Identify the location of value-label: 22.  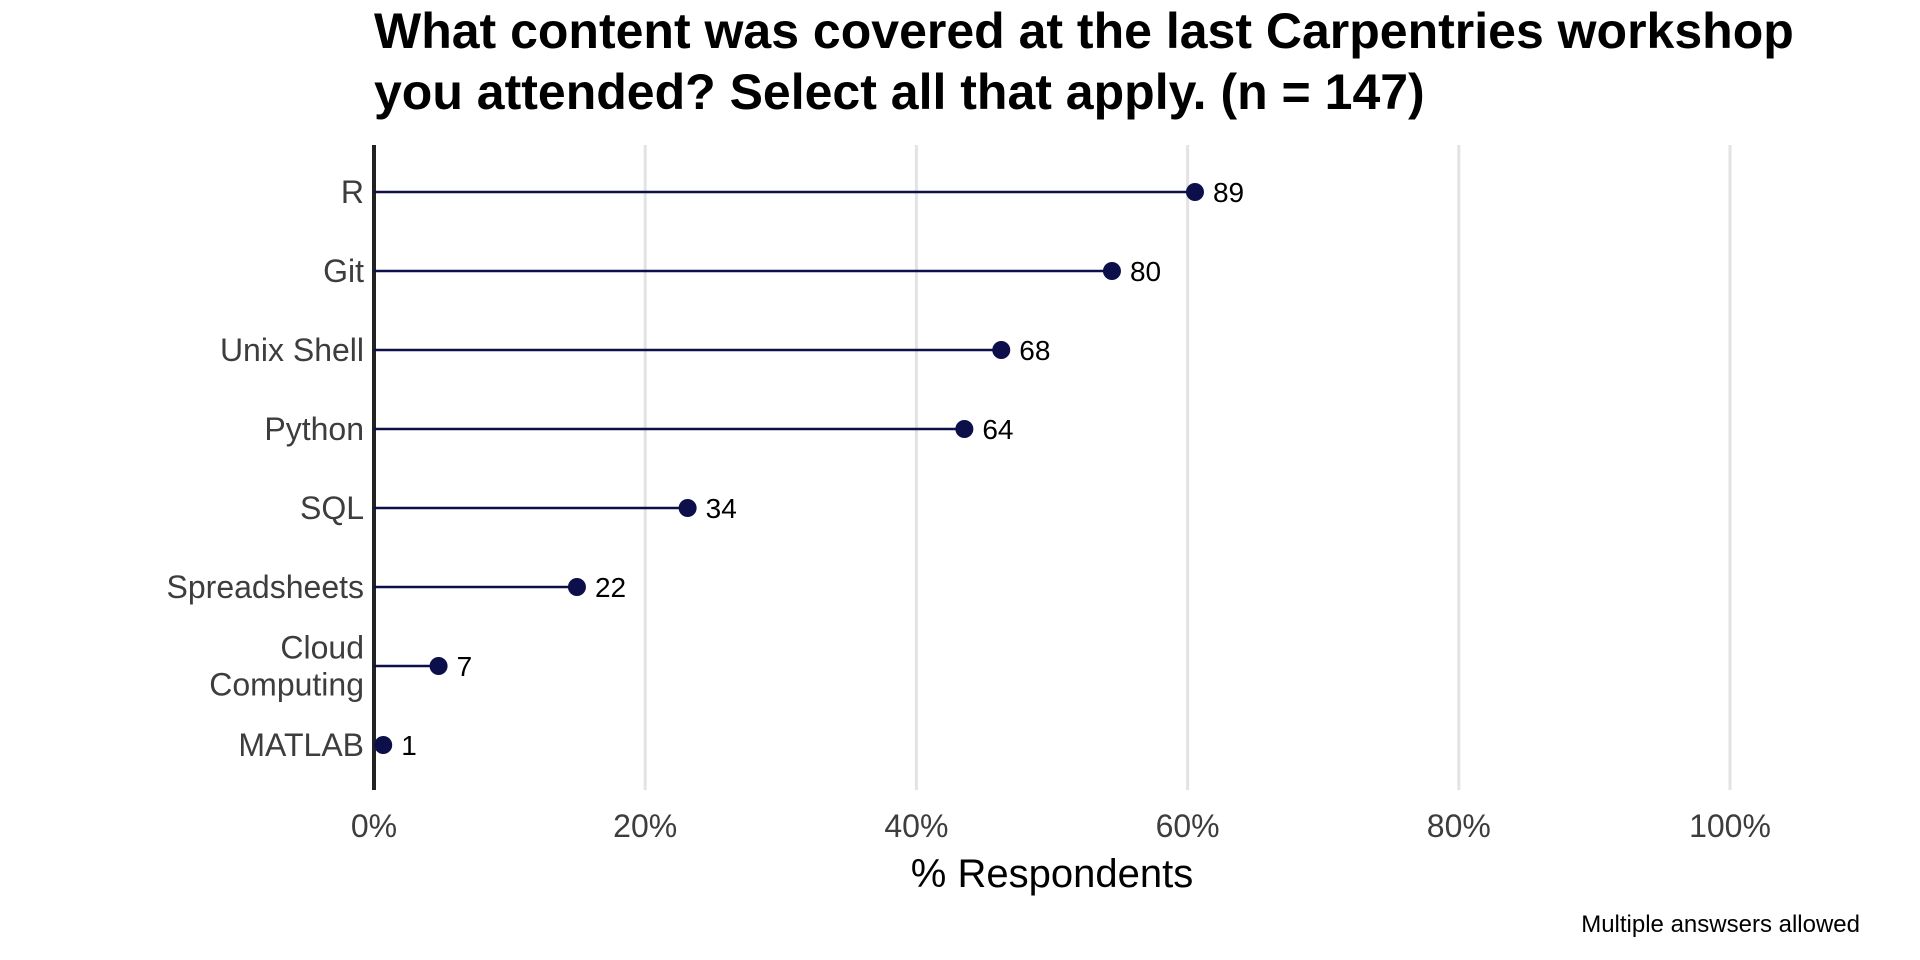
(610, 587).